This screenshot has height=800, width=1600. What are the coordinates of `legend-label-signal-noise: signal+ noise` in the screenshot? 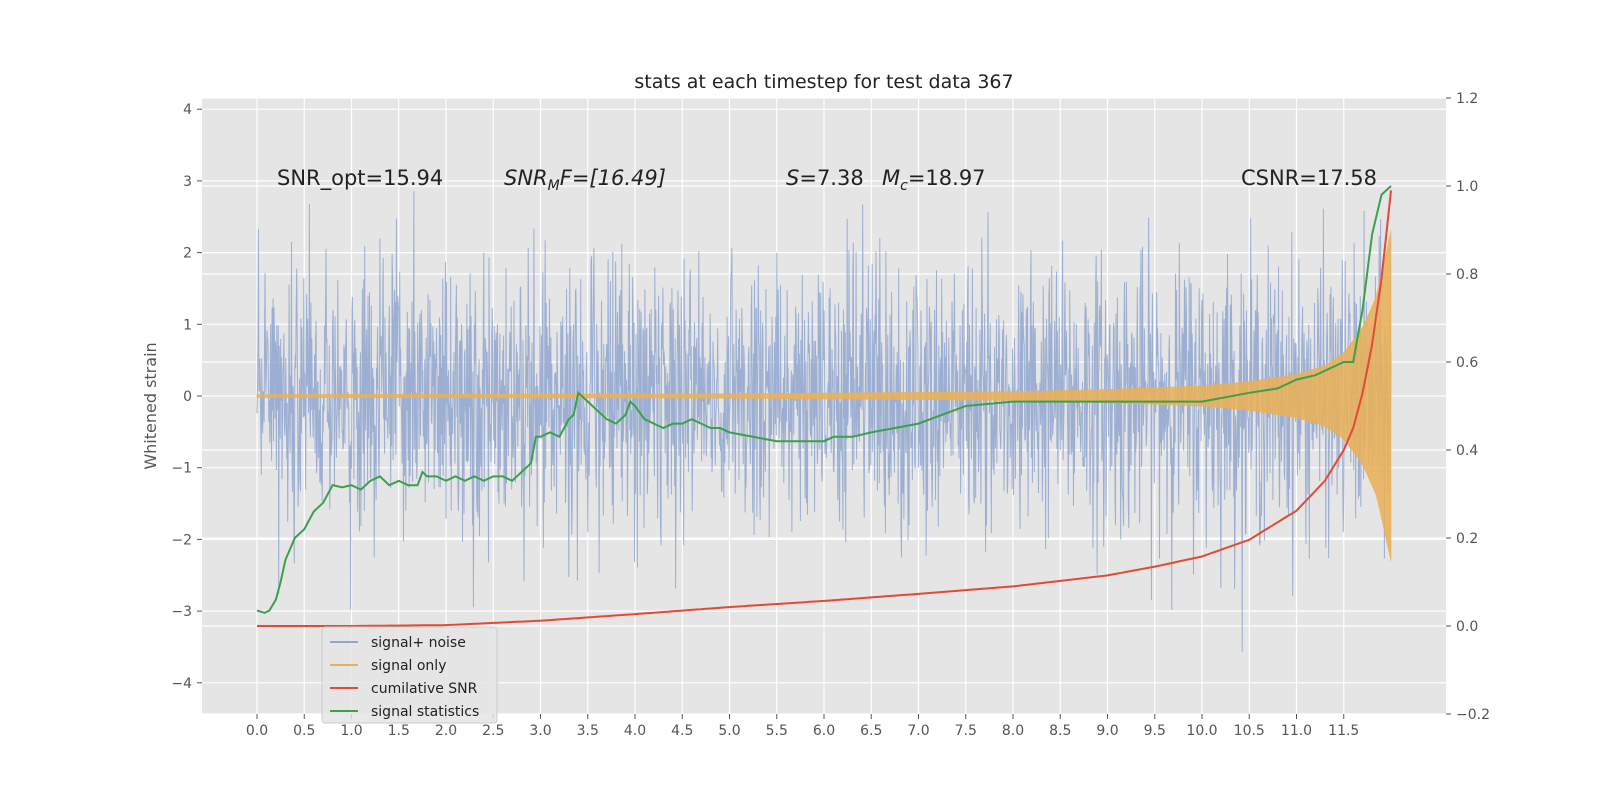 It's located at (418, 643).